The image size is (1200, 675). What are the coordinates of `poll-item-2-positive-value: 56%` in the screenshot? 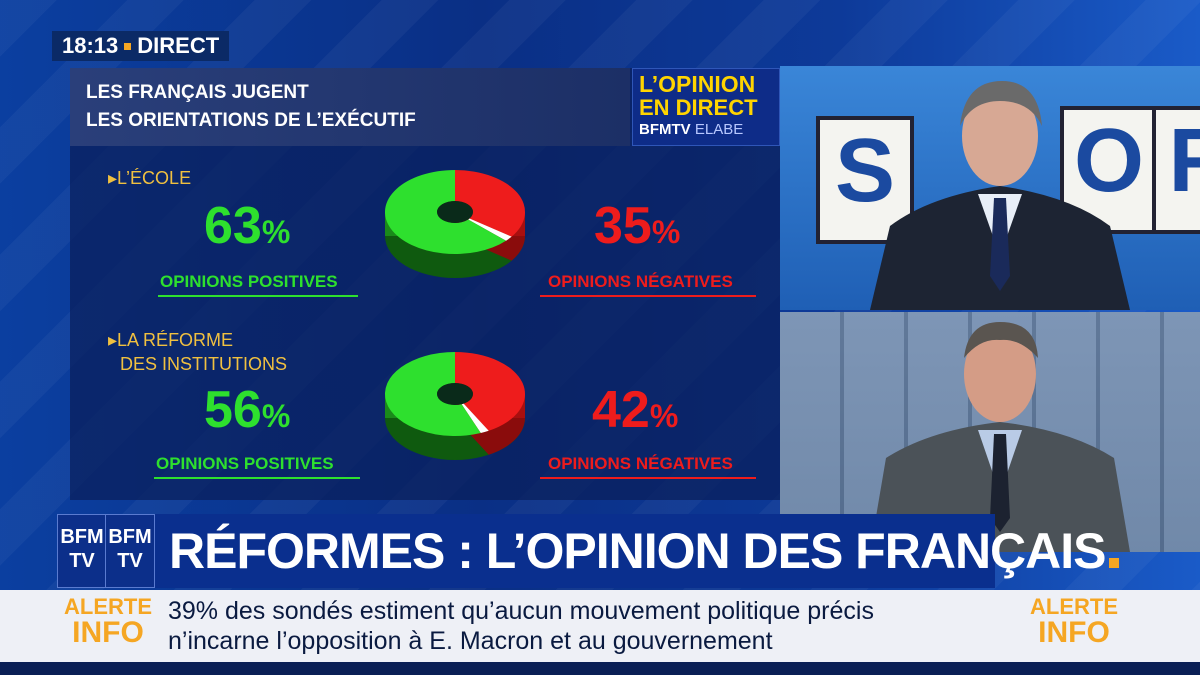 It's located at (247, 410).